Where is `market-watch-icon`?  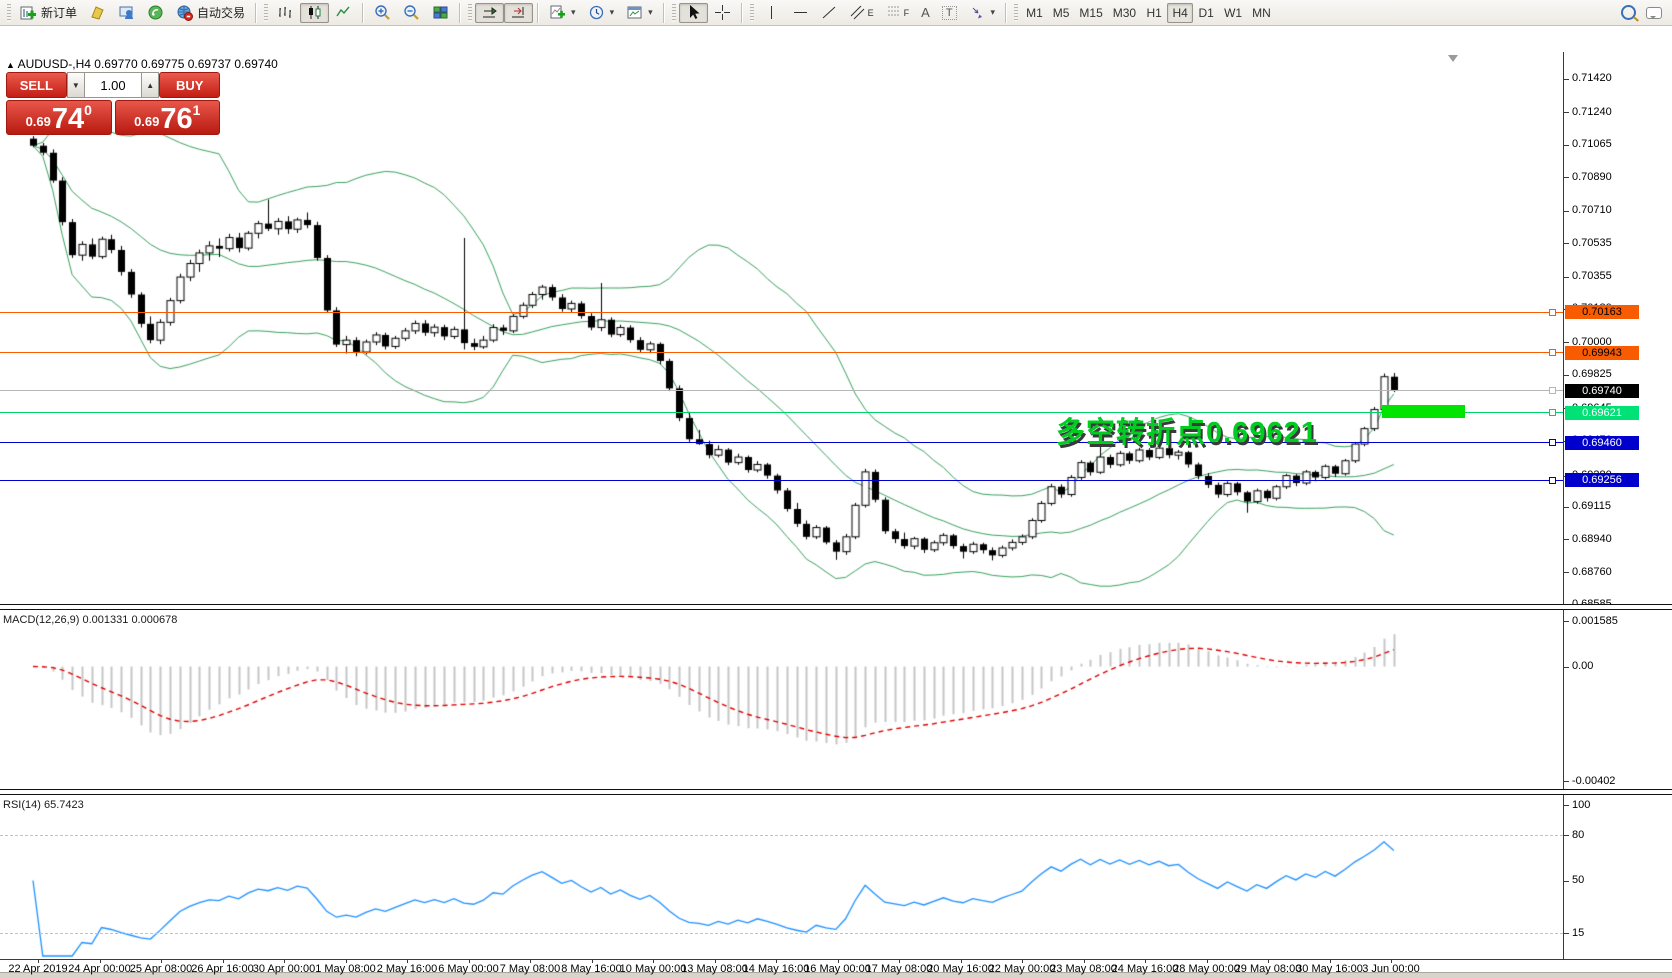
market-watch-icon is located at coordinates (126, 12).